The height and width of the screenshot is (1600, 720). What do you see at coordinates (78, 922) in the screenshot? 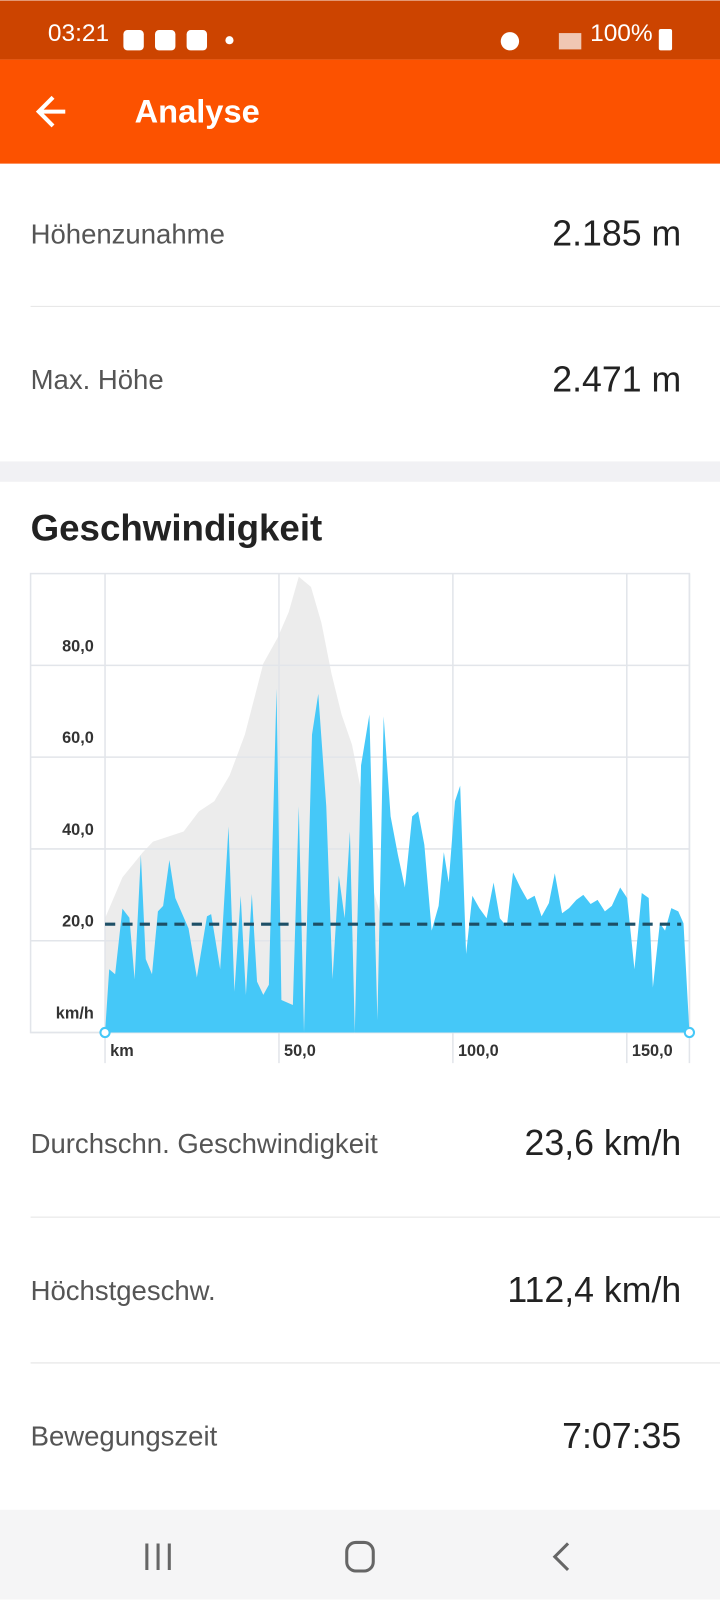
I see `y-tick-label: 20,0` at bounding box center [78, 922].